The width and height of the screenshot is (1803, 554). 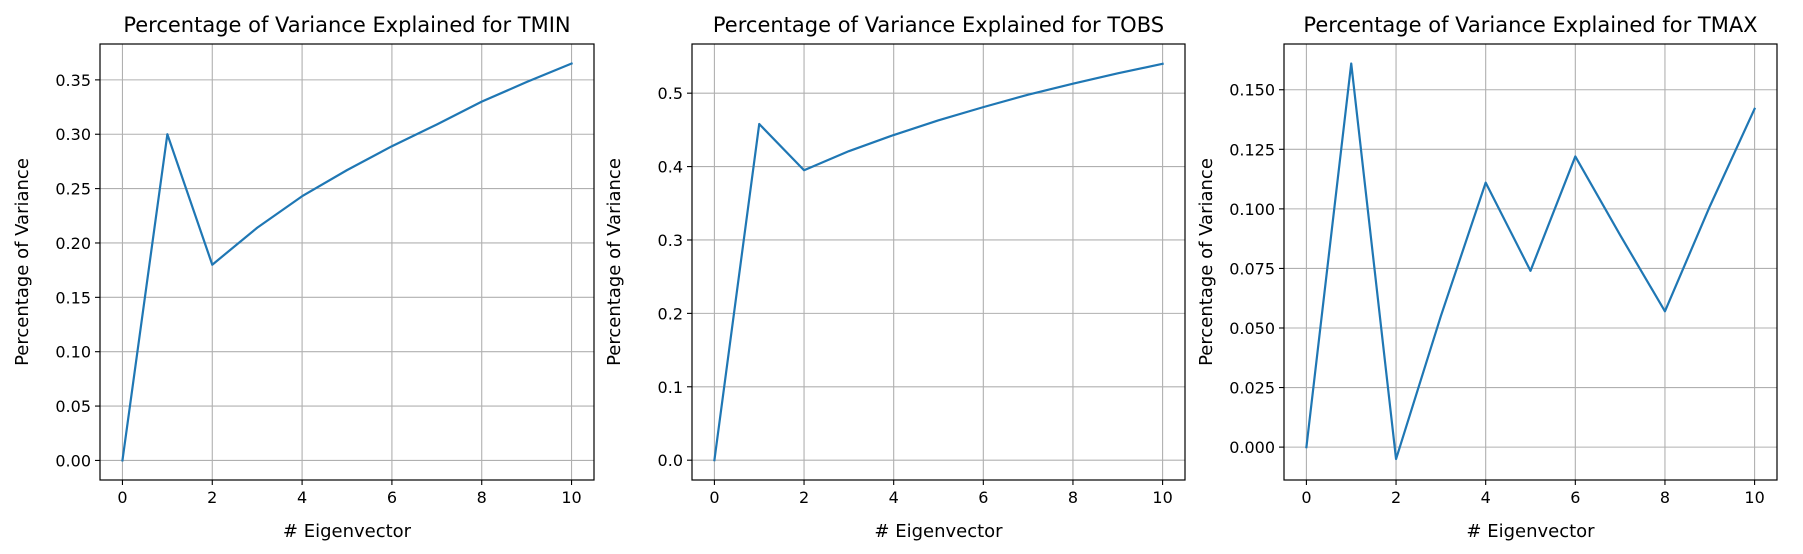 What do you see at coordinates (983, 497) in the screenshot?
I see `chart-2-x-tick-label-3: 6` at bounding box center [983, 497].